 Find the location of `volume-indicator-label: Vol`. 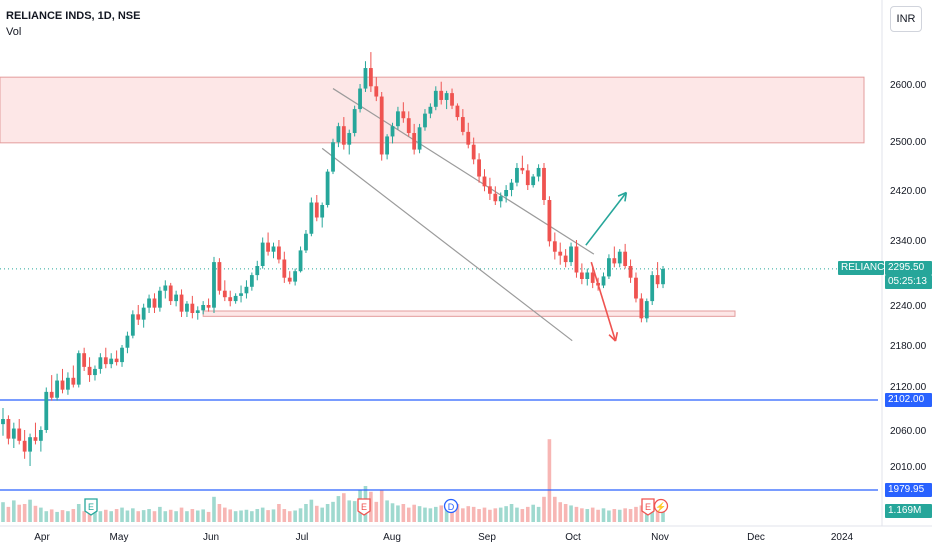

volume-indicator-label: Vol is located at coordinates (14, 32).